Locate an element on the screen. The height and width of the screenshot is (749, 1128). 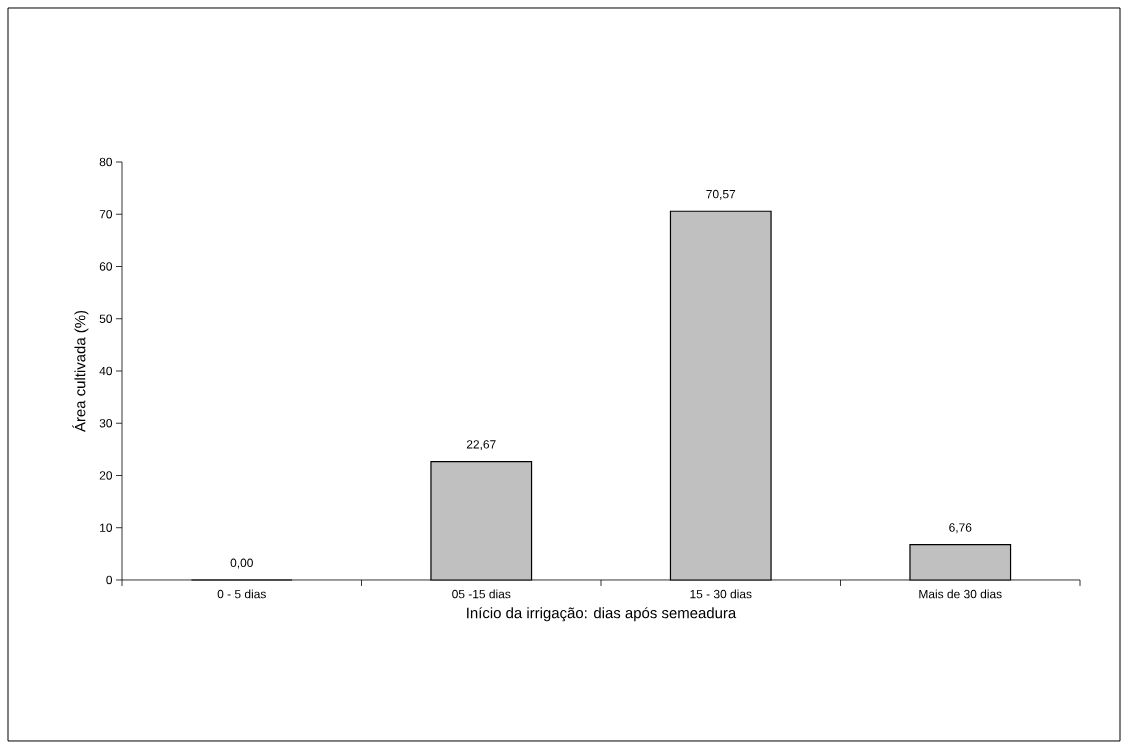
y-tick-label: 70 is located at coordinates (106, 214).